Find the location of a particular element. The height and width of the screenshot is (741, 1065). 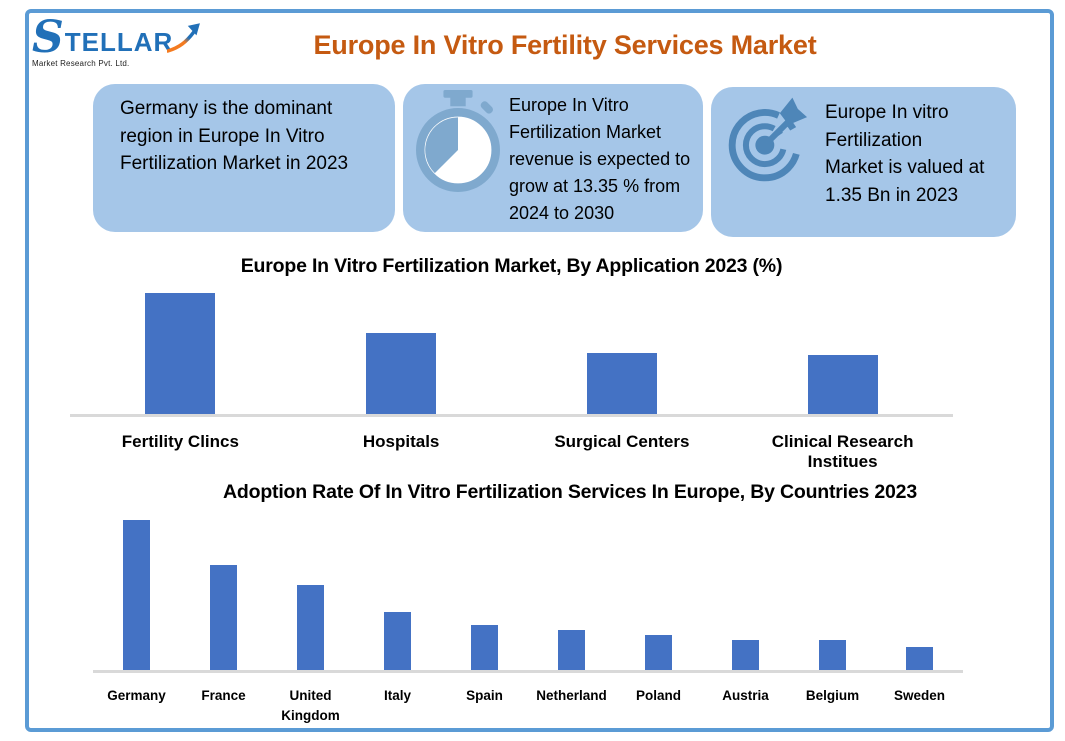

bar-belgium is located at coordinates (832, 655).